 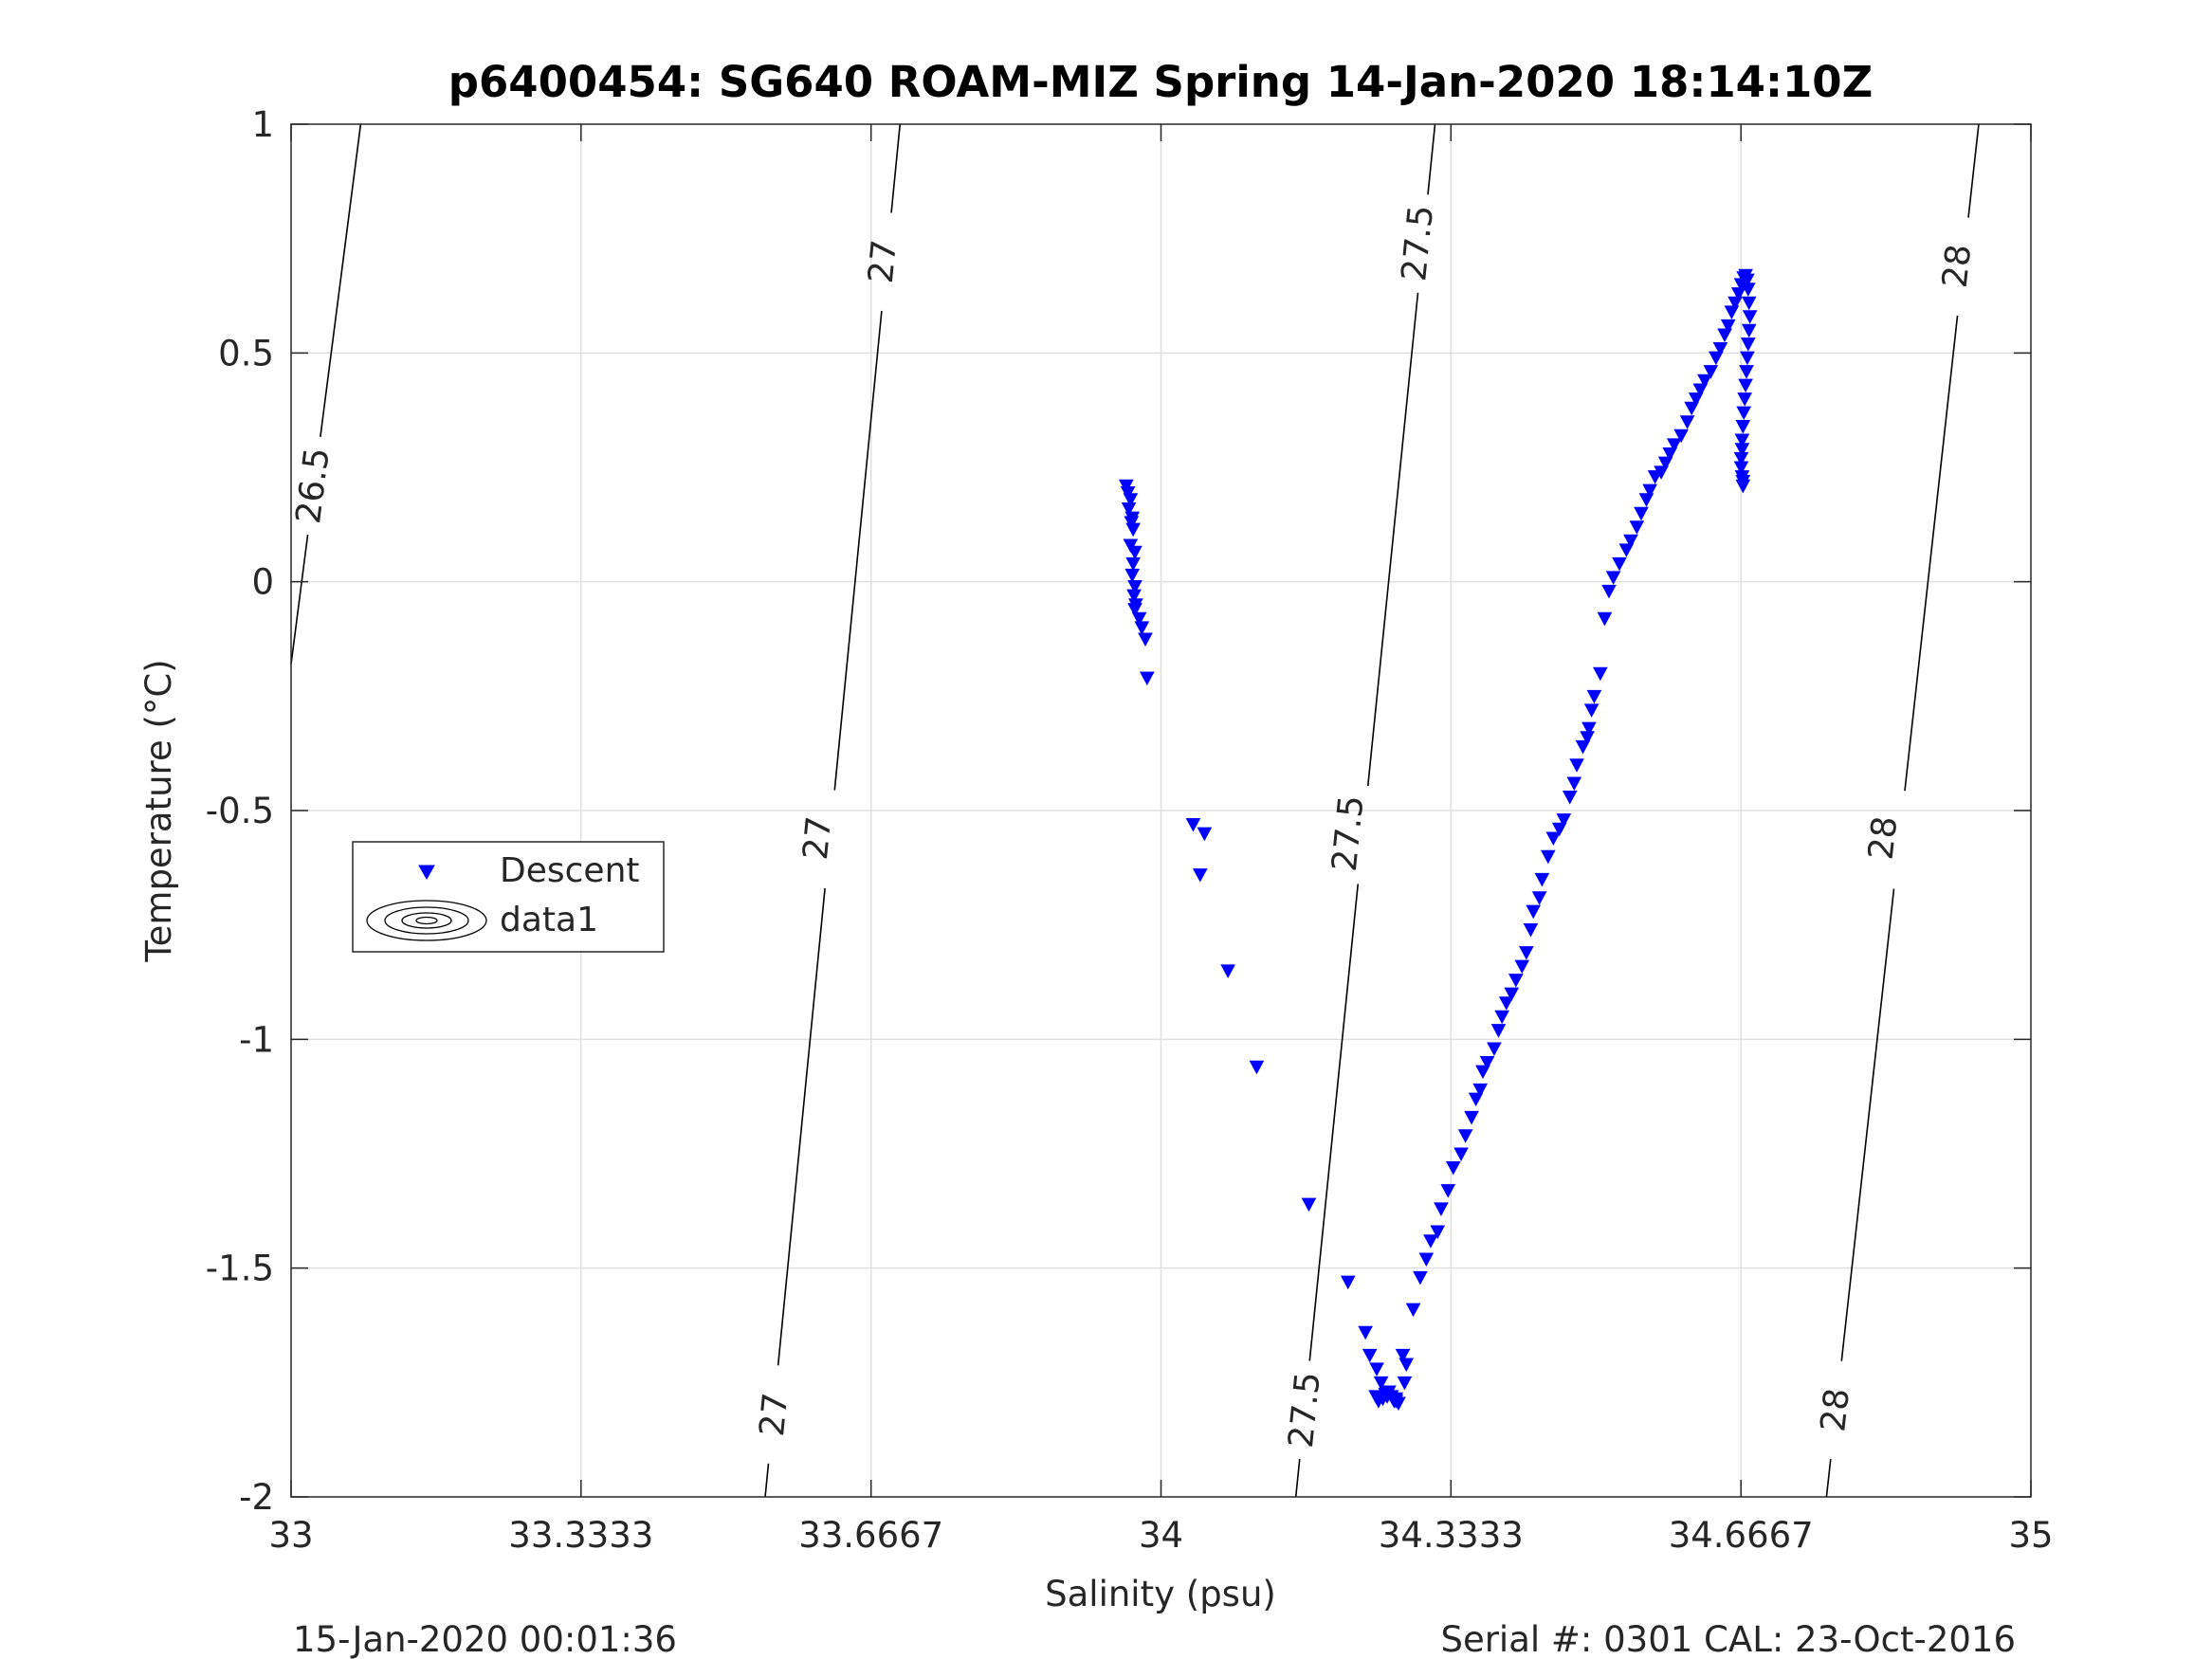 What do you see at coordinates (883, 261) in the screenshot?
I see `contour-label: 27` at bounding box center [883, 261].